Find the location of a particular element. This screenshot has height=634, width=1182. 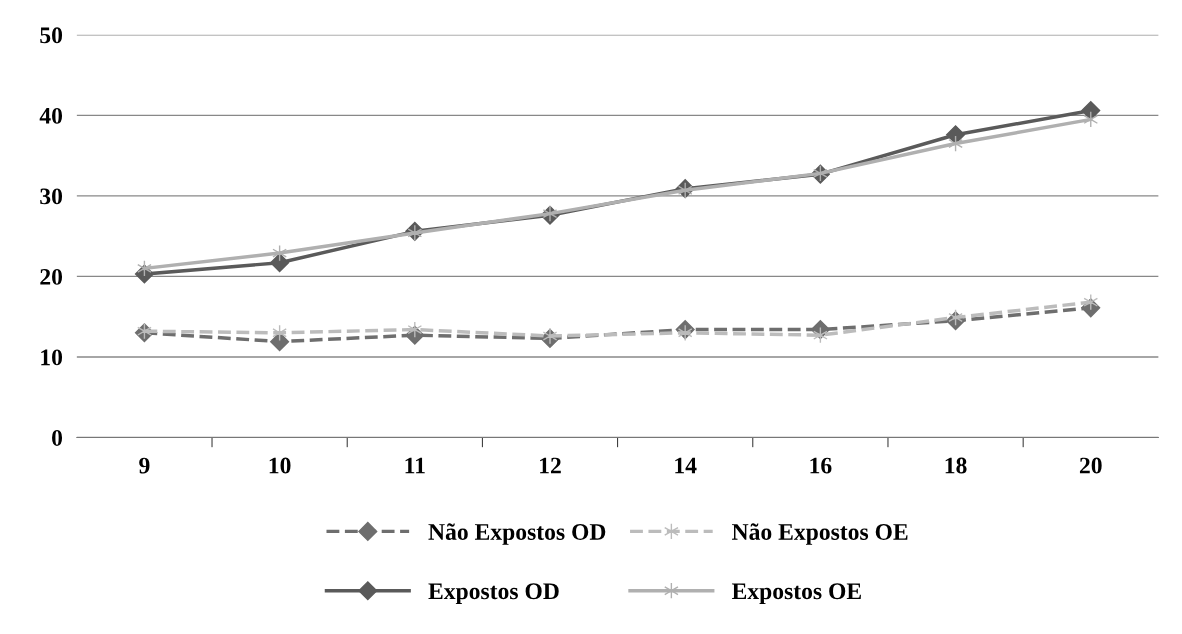

y-tick-label: 40 is located at coordinates (51, 115).